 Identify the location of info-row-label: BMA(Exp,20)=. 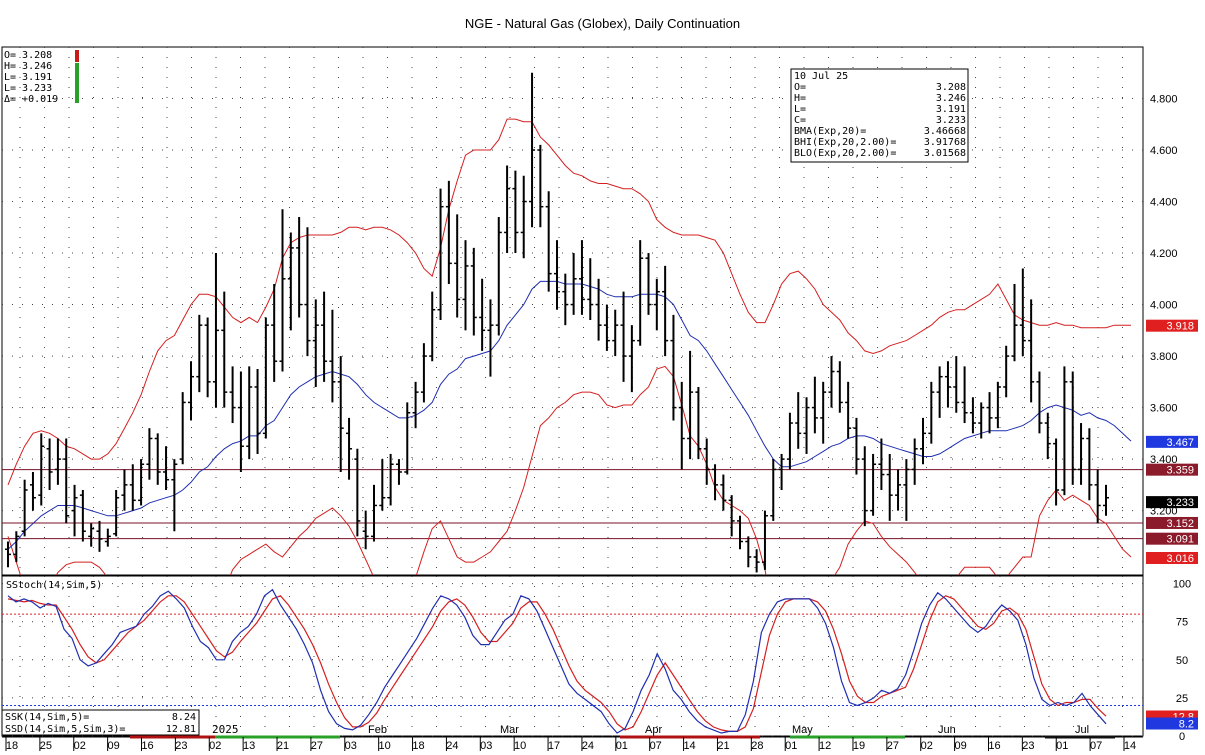
(830, 131).